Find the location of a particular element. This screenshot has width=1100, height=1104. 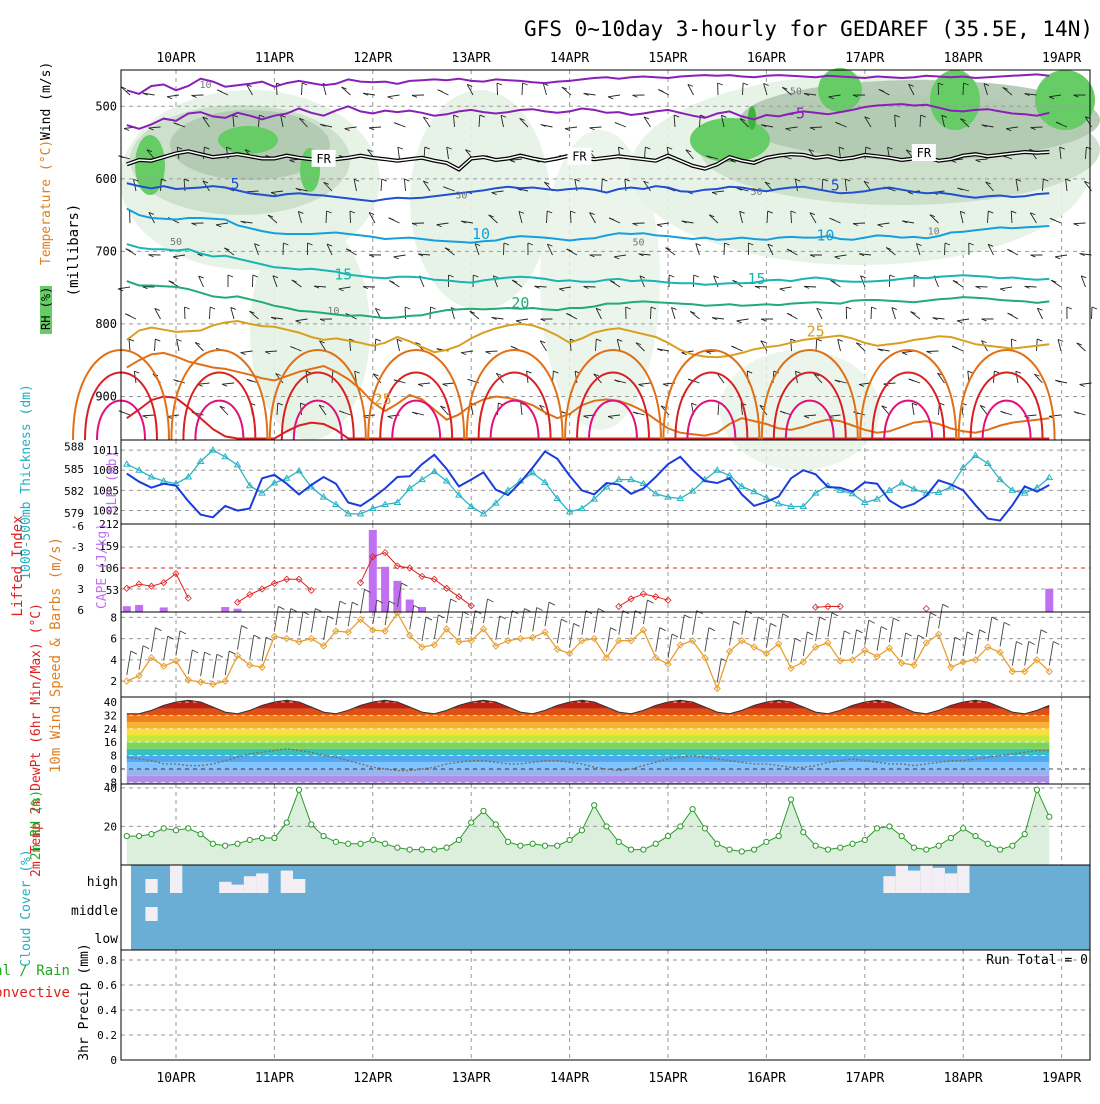

temperature-legend-label: Temperature (°C) is located at coordinates (46, 202).